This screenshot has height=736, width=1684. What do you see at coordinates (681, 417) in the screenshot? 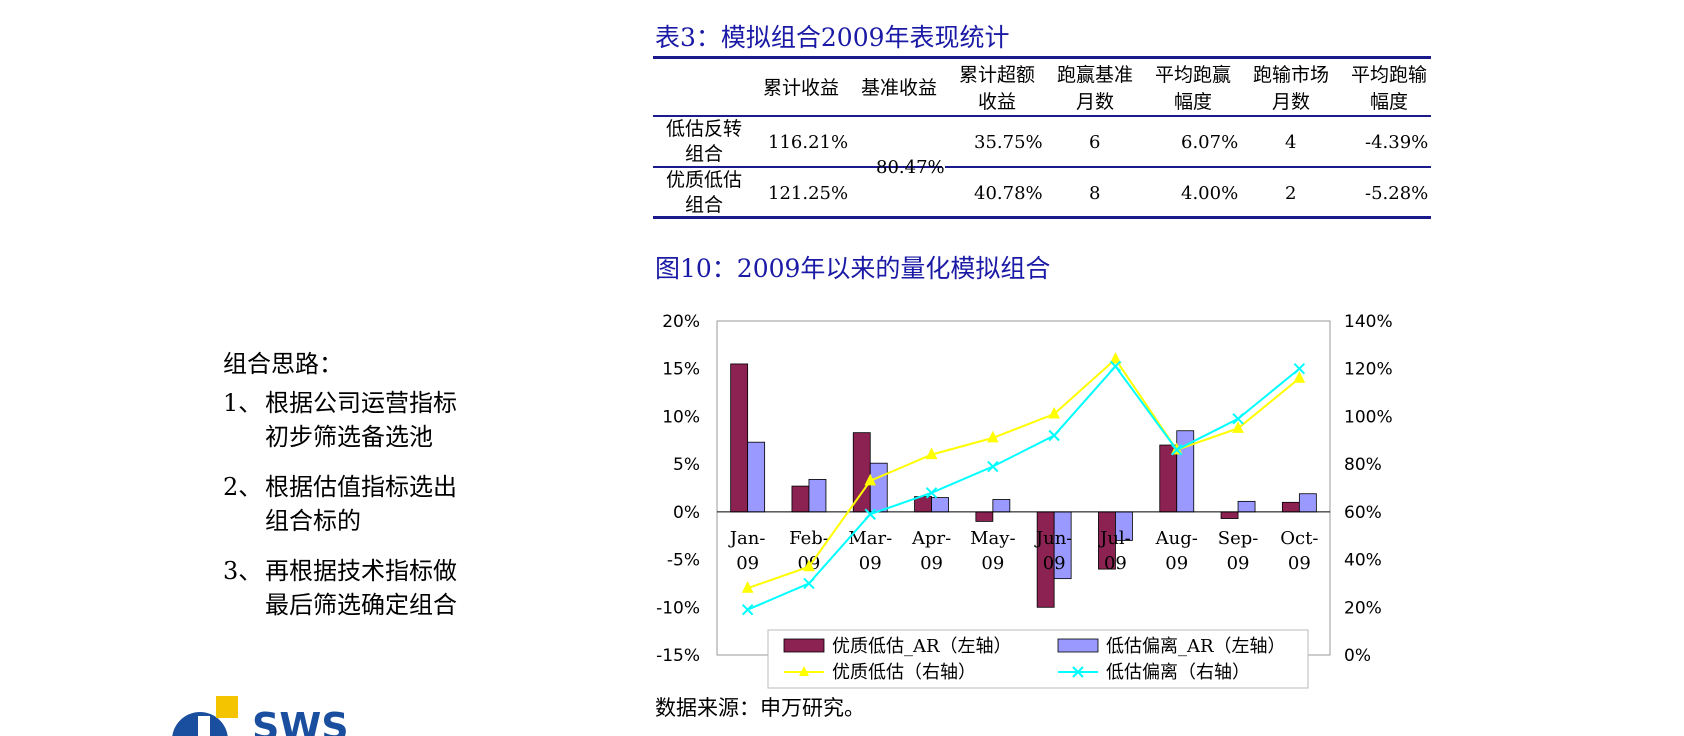
I see `left-axis-tick-label: 10%` at bounding box center [681, 417].